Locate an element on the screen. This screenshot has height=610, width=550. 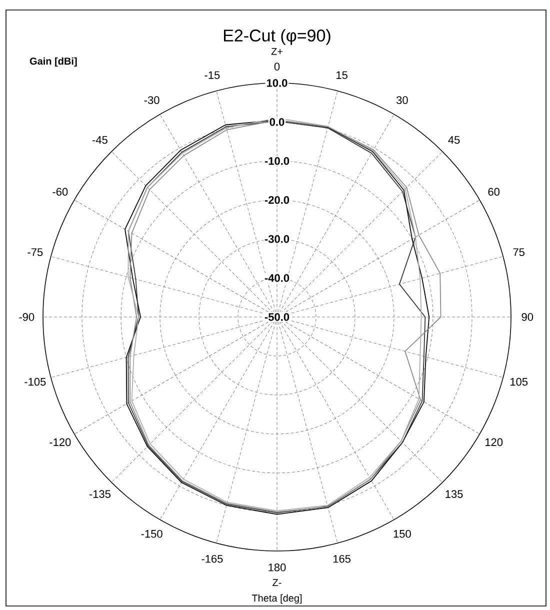
spoke-label: -75 is located at coordinates (35, 252).